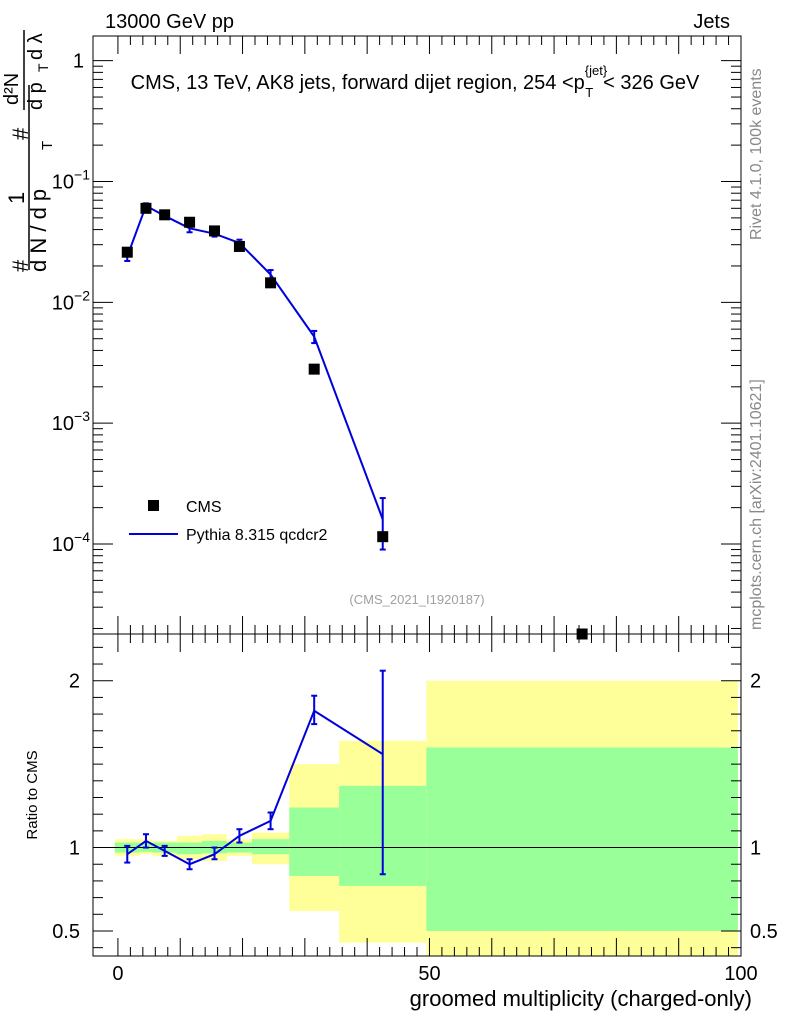 The image size is (786, 1024). Describe the element at coordinates (755, 849) in the screenshot. I see `ratio-y-tick-label-right: 1` at that location.